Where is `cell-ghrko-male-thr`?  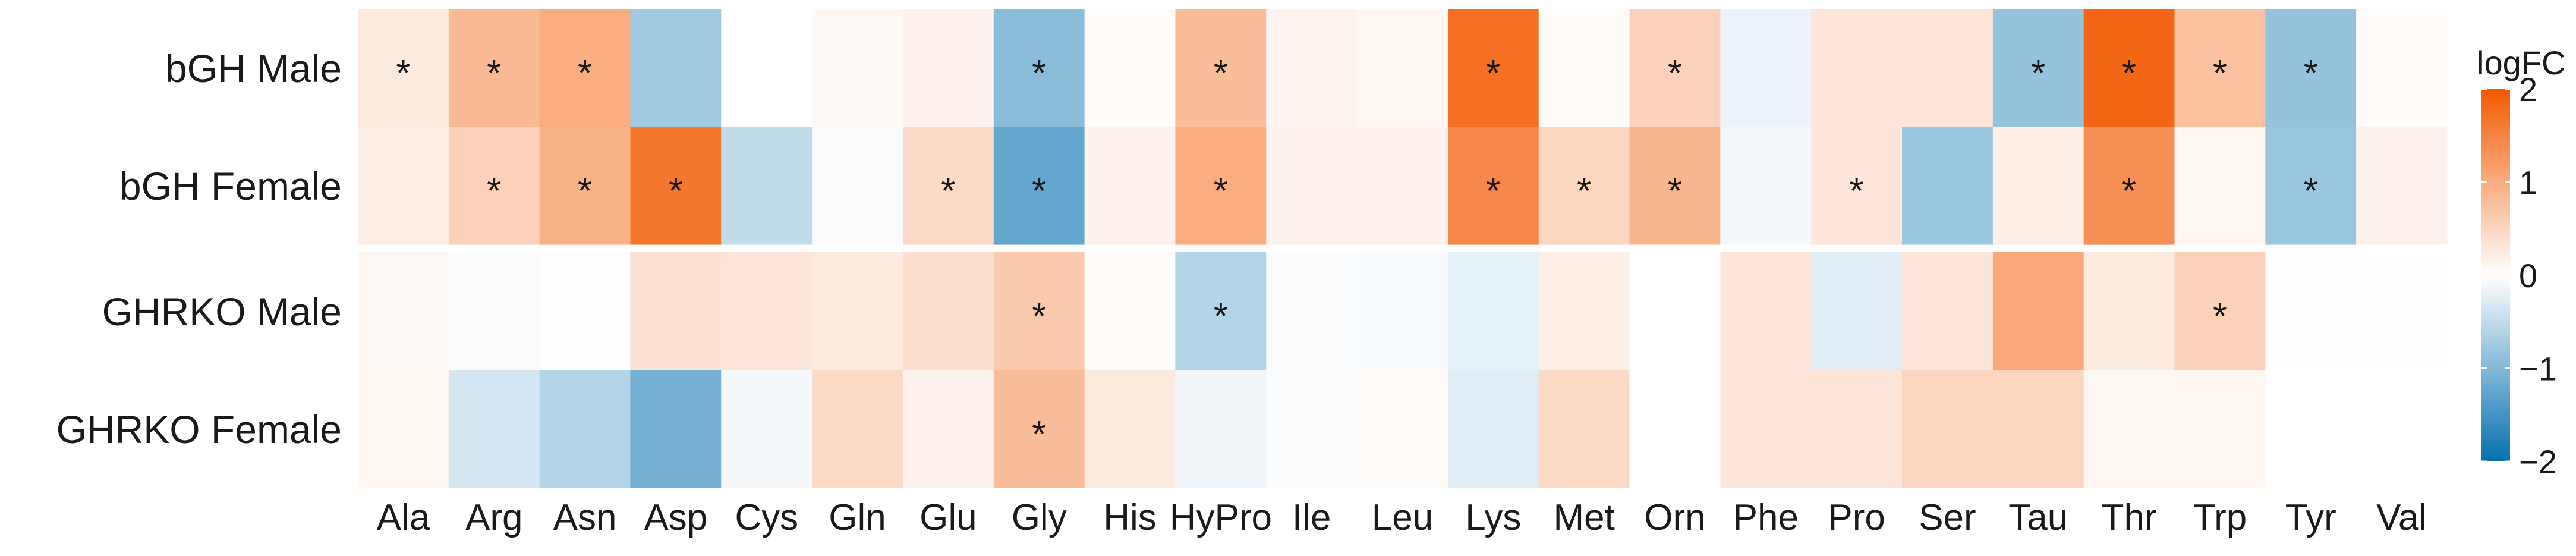
cell-ghrko-male-thr is located at coordinates (2129, 311).